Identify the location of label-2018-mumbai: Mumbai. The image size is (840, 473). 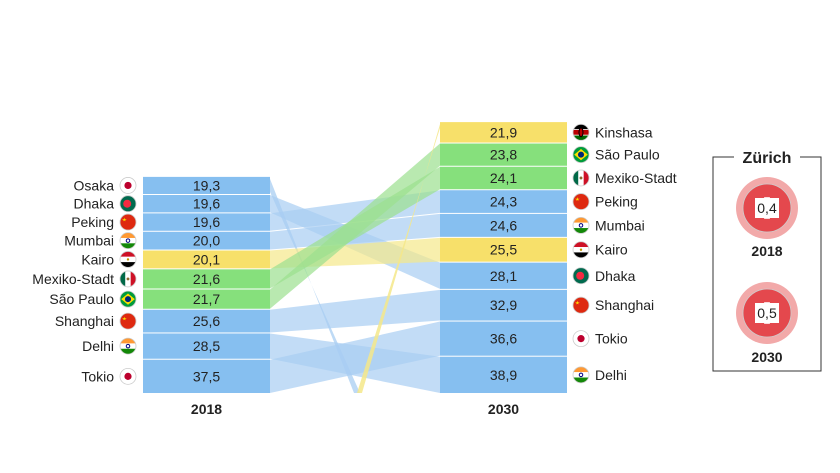
(89, 241).